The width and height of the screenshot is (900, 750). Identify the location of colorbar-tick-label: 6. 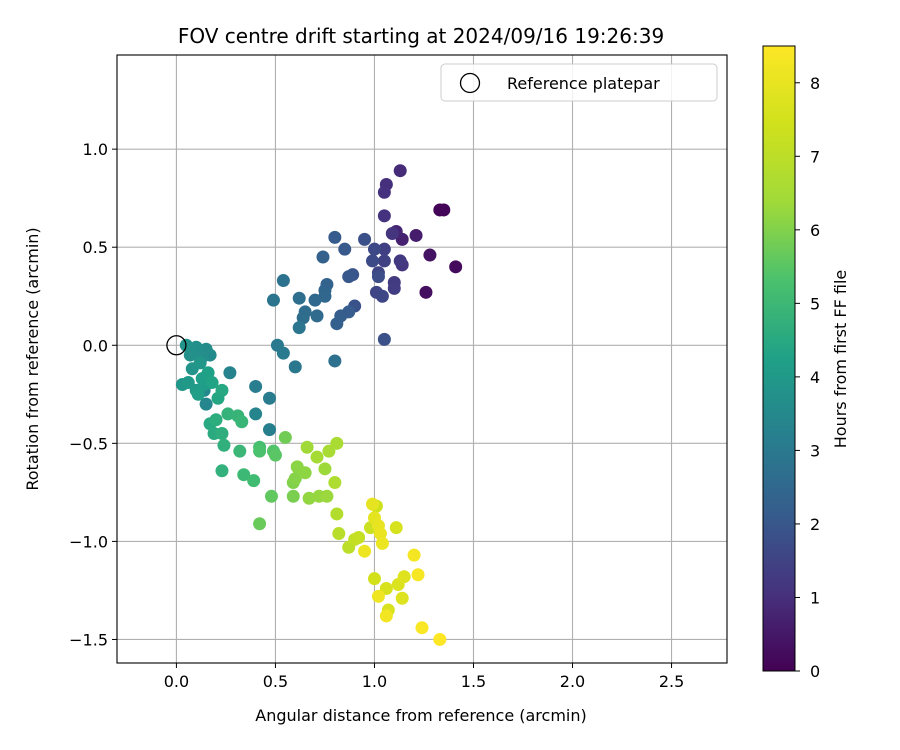
(815, 230).